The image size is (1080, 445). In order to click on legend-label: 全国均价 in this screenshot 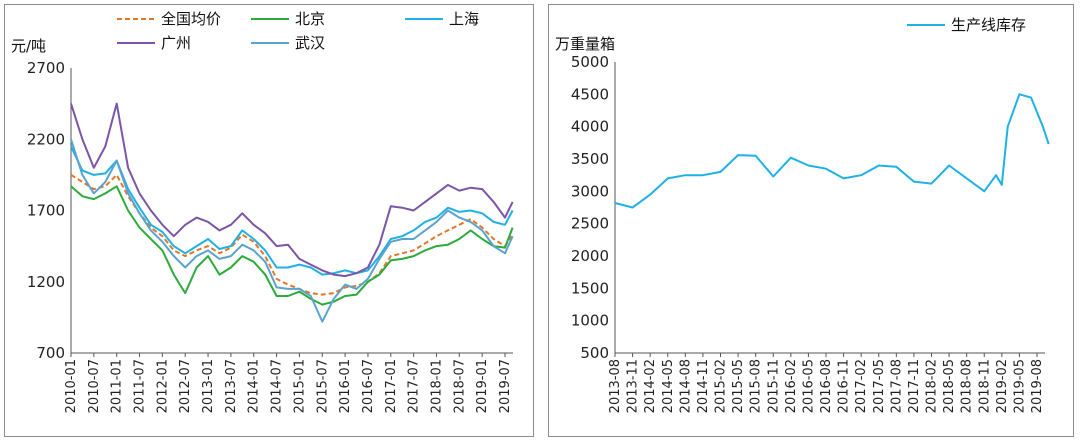, I will do `click(191, 19)`.